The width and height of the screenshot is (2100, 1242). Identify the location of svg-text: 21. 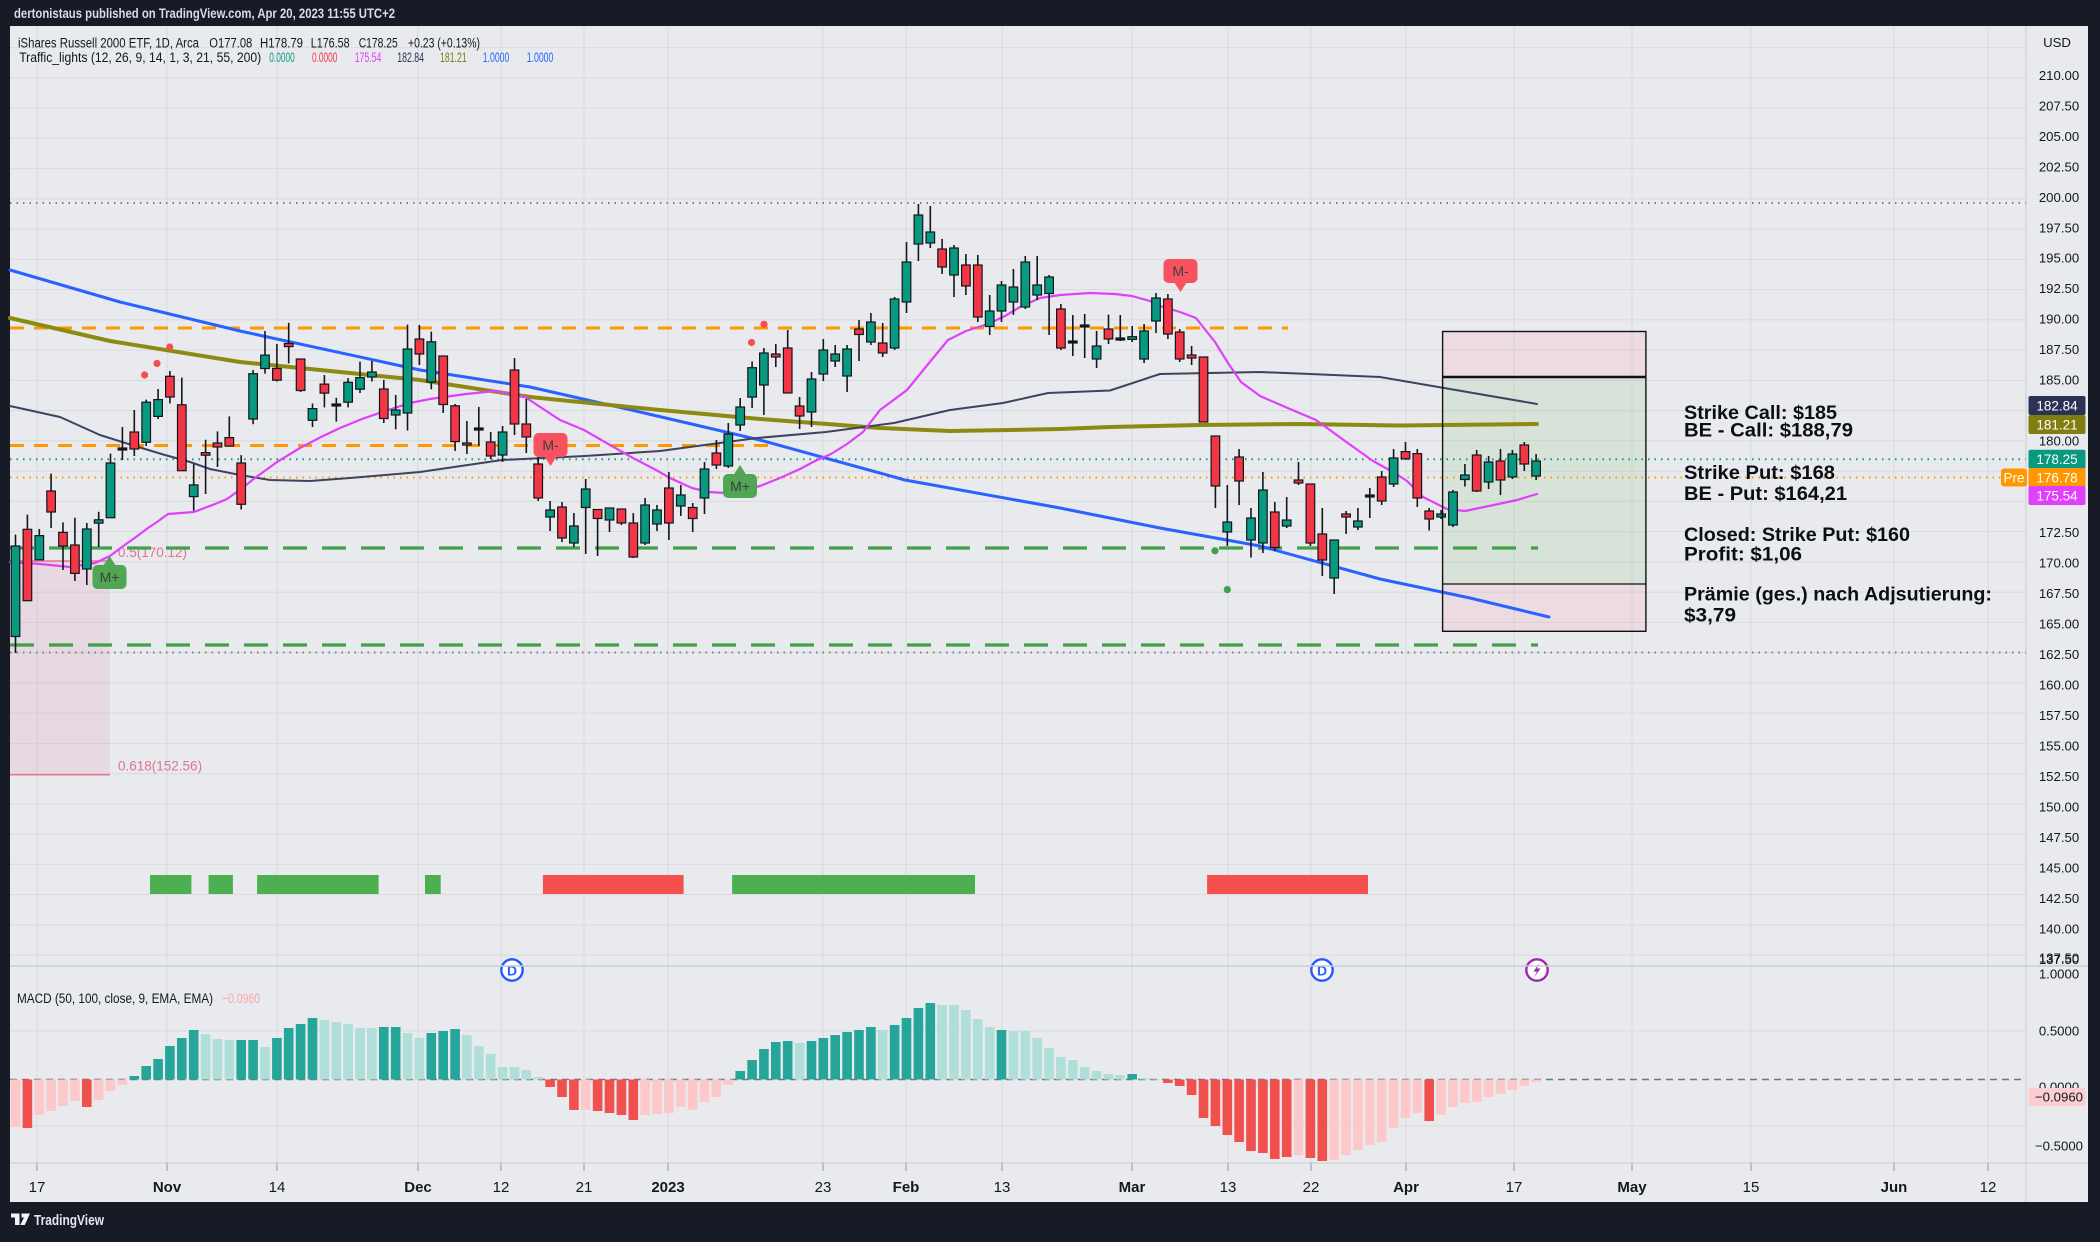
(584, 1187).